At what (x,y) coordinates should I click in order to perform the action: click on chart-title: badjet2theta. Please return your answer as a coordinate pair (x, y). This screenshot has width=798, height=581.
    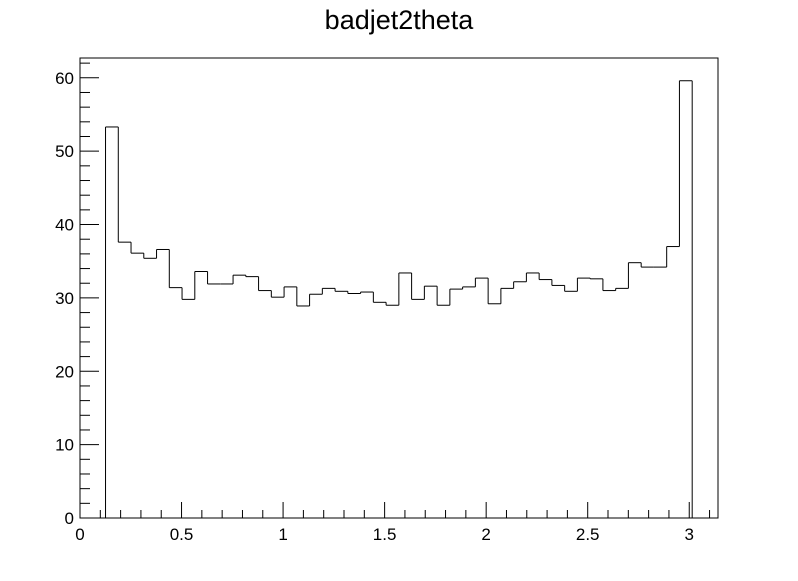
    Looking at the image, I should click on (400, 20).